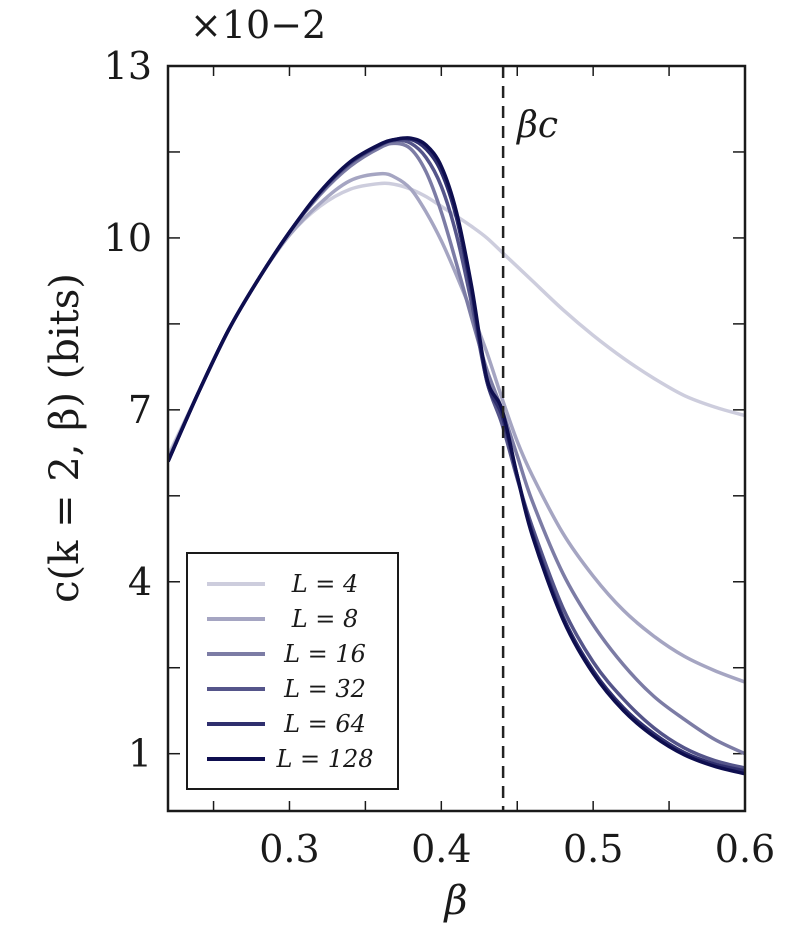 The width and height of the screenshot is (792, 939). I want to click on legend-label: L = 64, so click(324, 724).